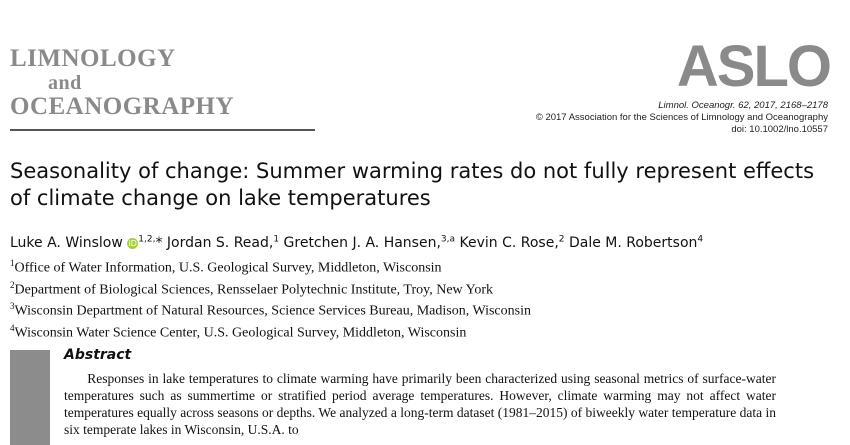  I want to click on journal-logo-rule, so click(162, 130).